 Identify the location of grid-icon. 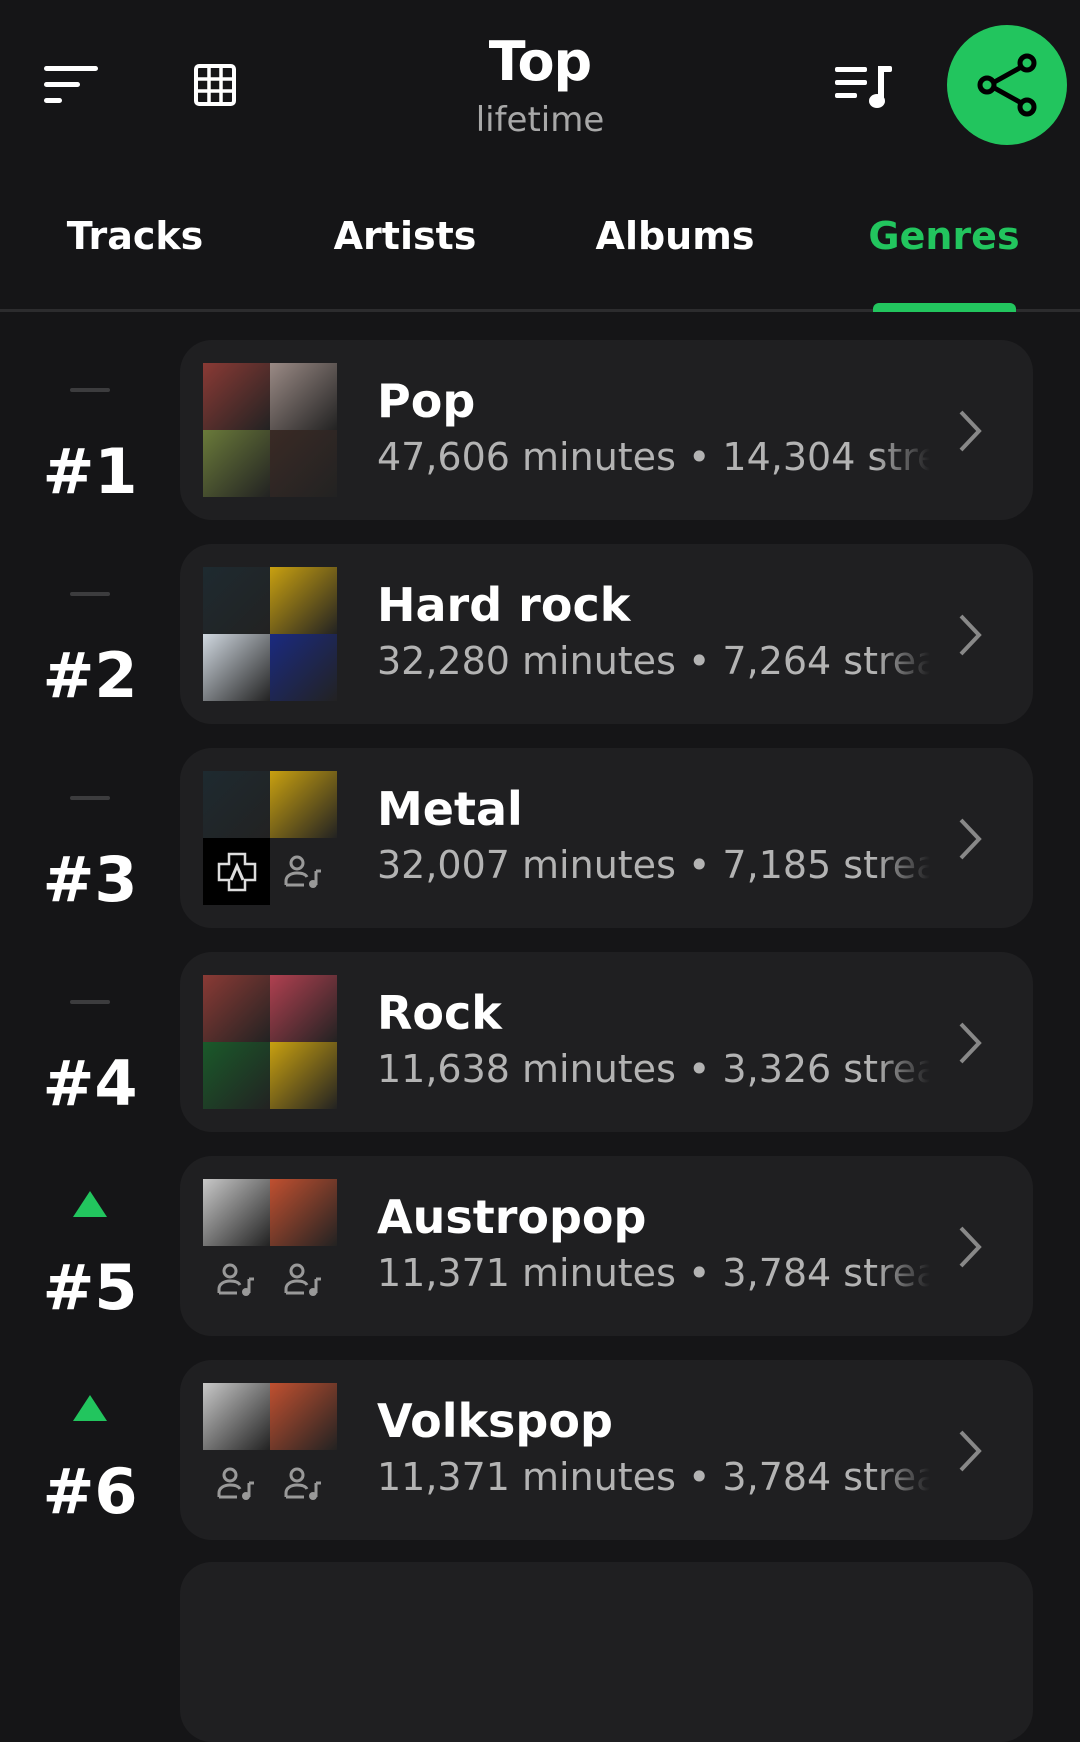
(216, 86).